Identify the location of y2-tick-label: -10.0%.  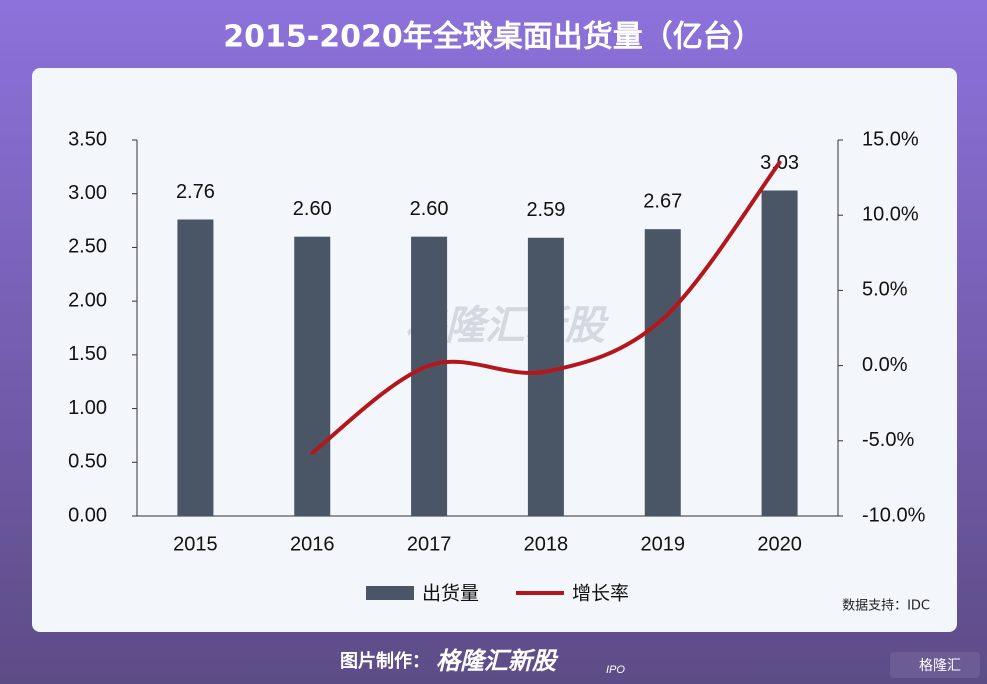
(894, 515).